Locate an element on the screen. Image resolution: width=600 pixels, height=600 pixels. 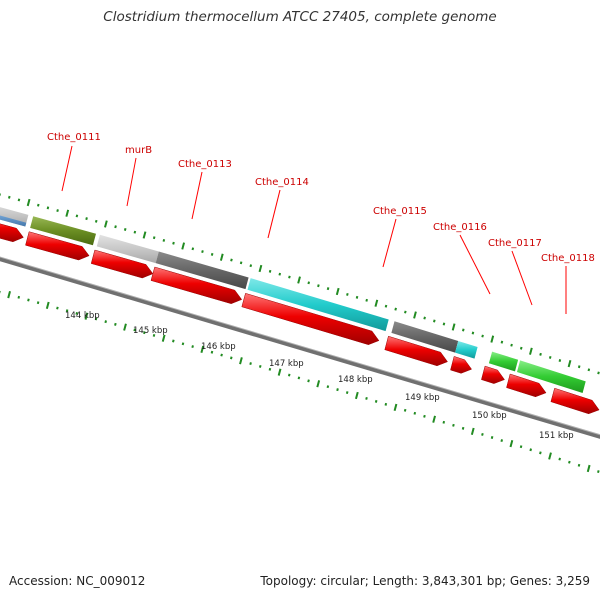
feature-block-darkgray is located at coordinates (202, 270).